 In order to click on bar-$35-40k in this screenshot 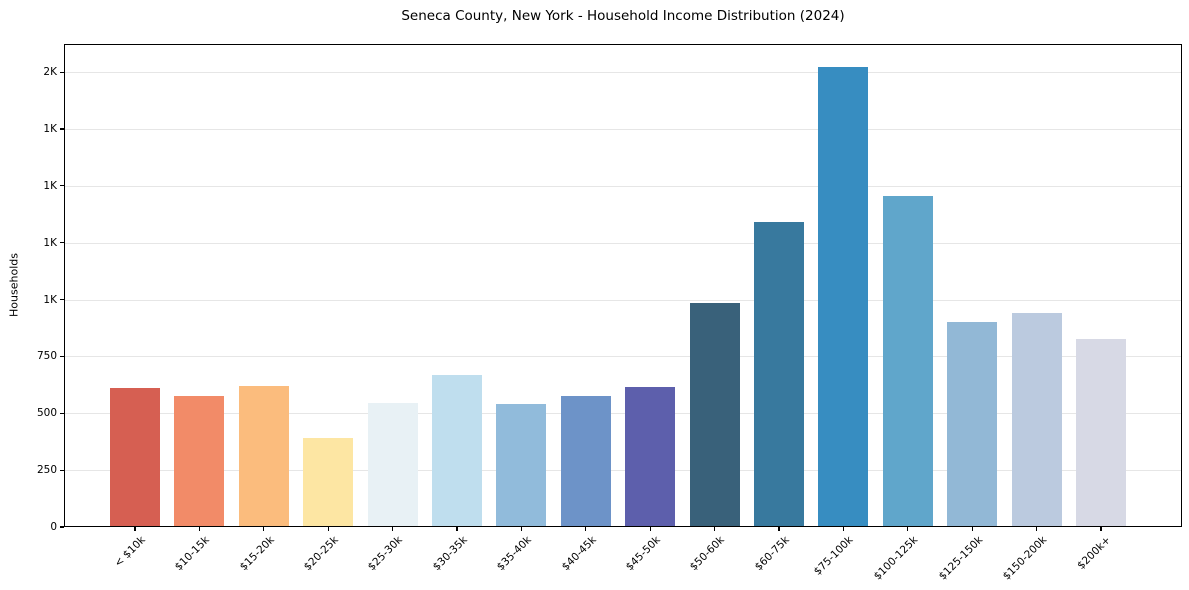, I will do `click(521, 465)`.